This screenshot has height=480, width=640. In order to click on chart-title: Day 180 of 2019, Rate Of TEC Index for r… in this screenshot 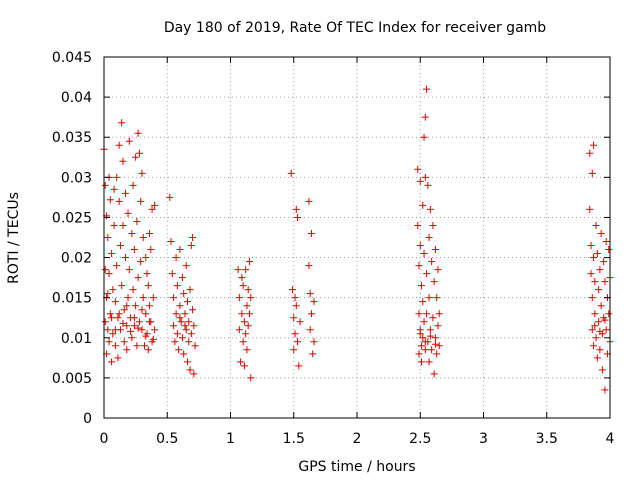, I will do `click(355, 28)`.